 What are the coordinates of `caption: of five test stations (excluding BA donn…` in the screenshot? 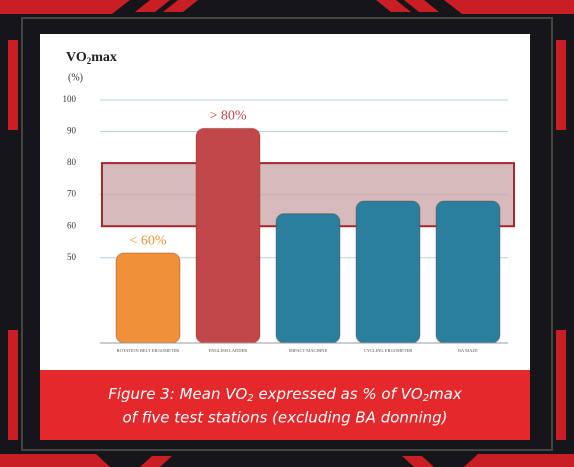 It's located at (284, 418).